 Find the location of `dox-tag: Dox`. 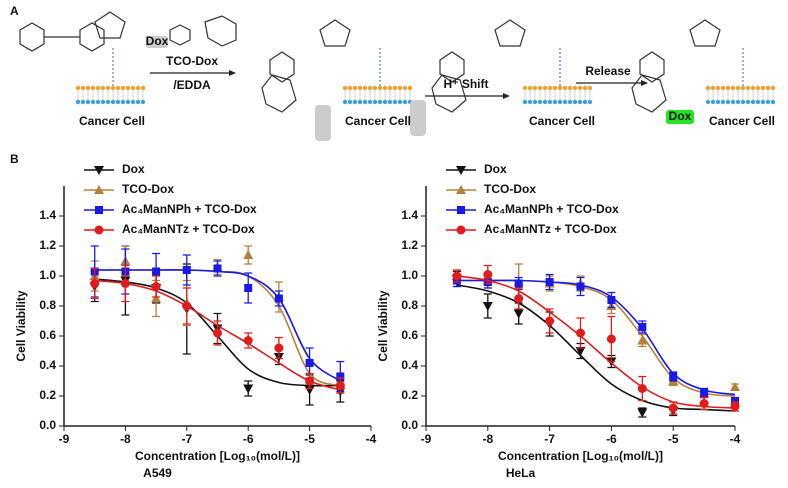

dox-tag: Dox is located at coordinates (157, 41).